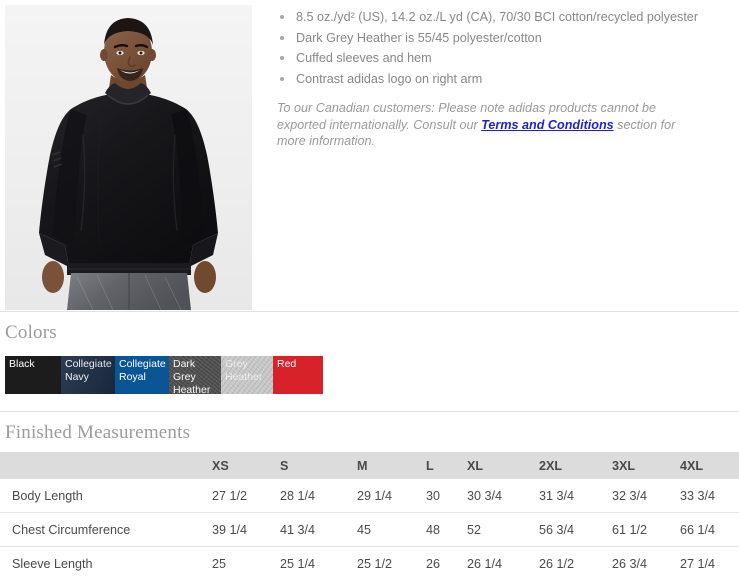  Describe the element at coordinates (646, 563) in the screenshot. I see `cell-3xl: 26 3/4` at that location.